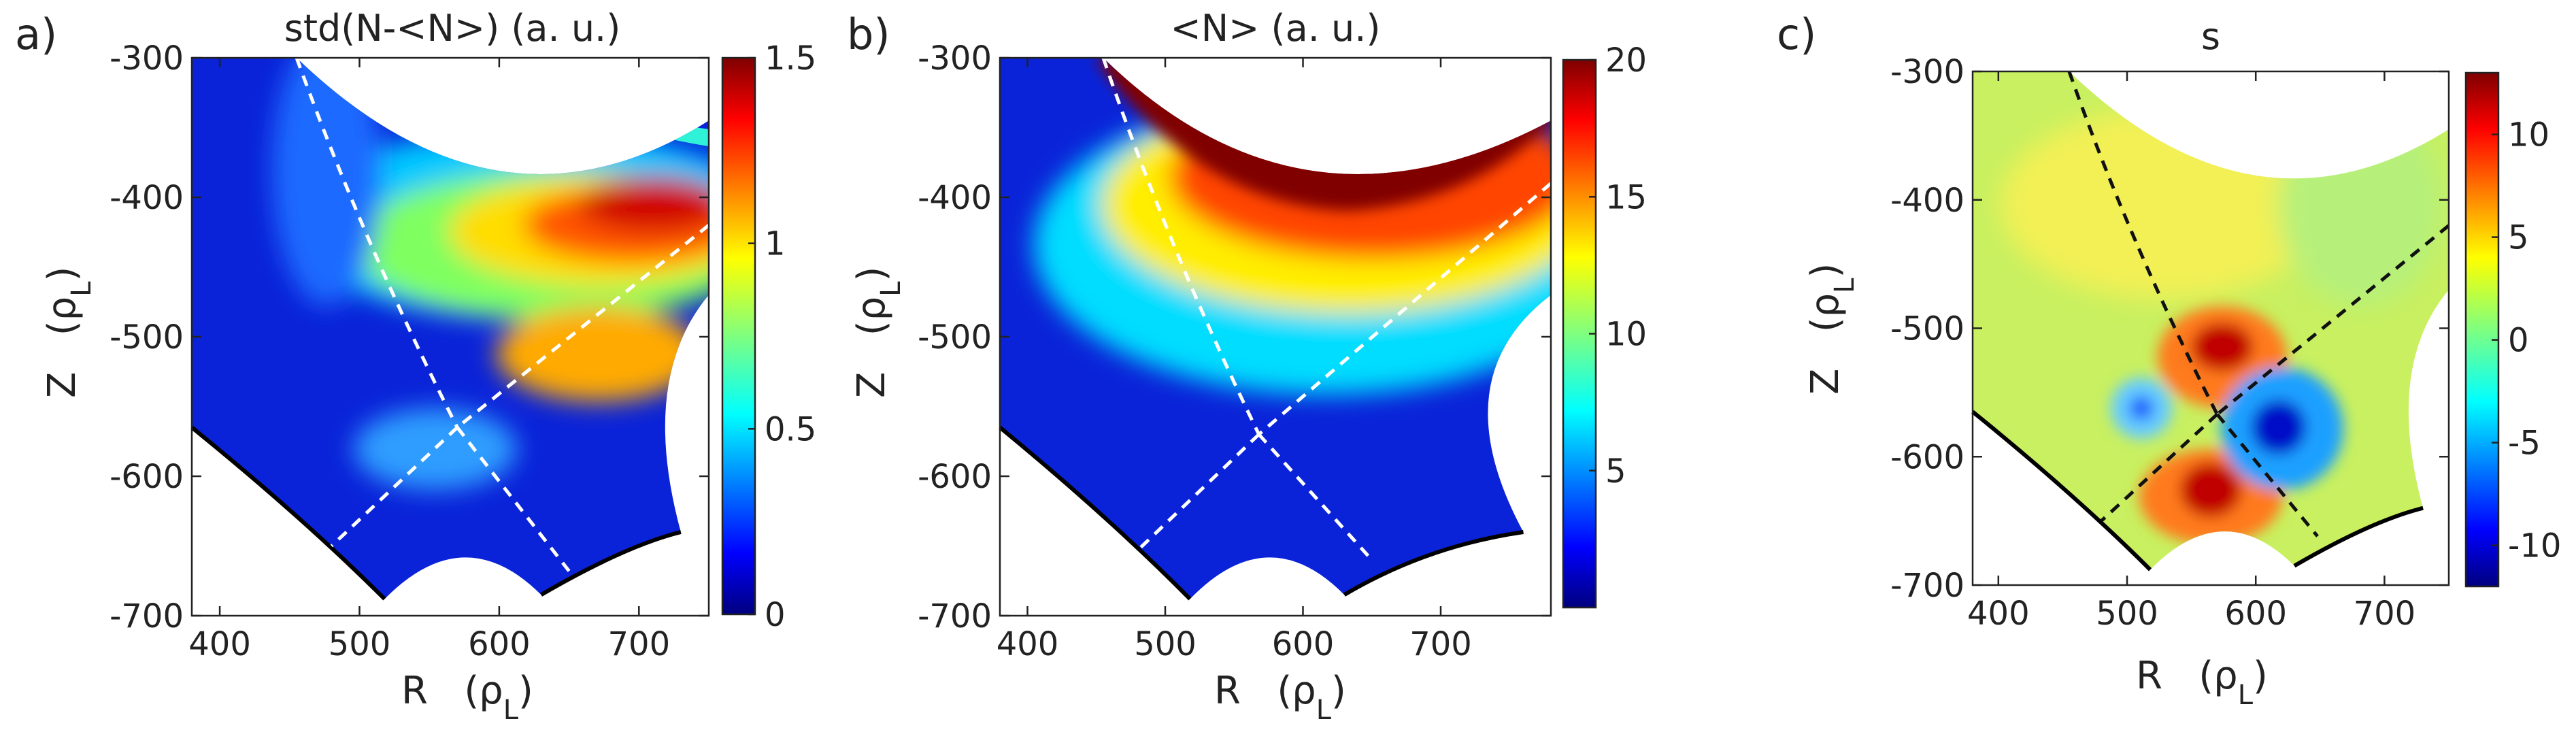 This screenshot has width=2576, height=730. I want to click on panel-b-xlabel-subscript: L, so click(1324, 711).